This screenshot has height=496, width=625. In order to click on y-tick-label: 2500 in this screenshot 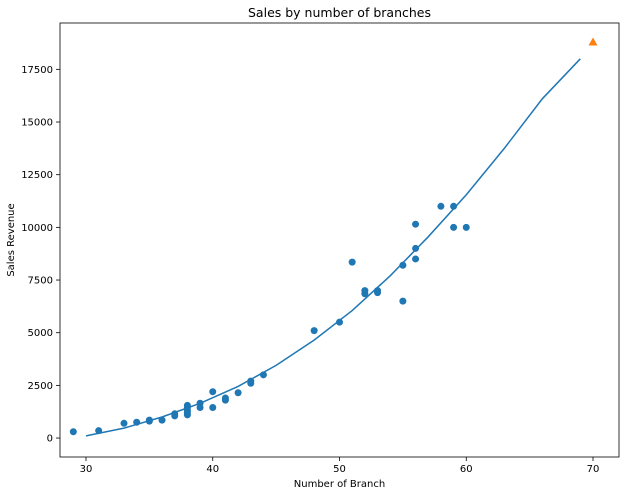, I will do `click(40, 386)`.